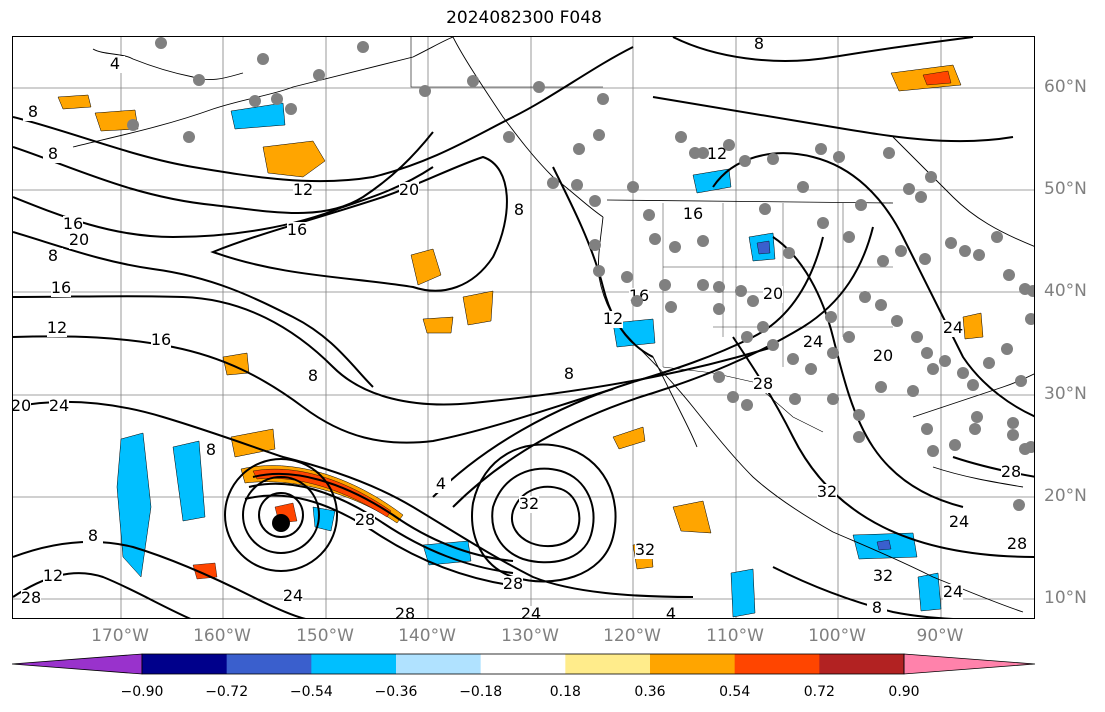  I want to click on longitude-label: 120°W, so click(632, 636).